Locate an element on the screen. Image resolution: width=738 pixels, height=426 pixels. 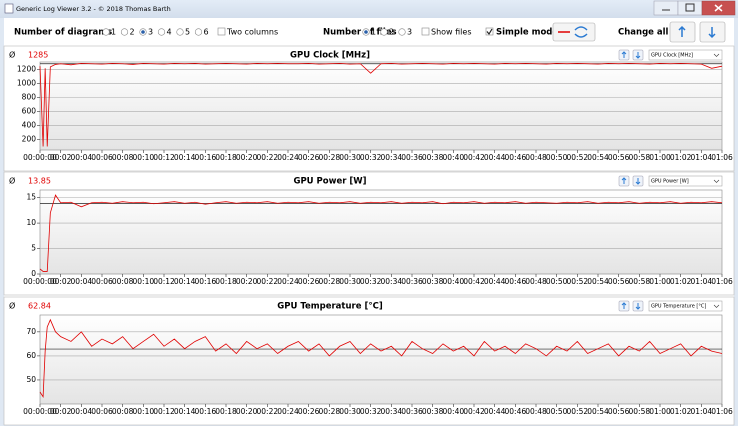
x-tick-label: 01:00 is located at coordinates (660, 411).